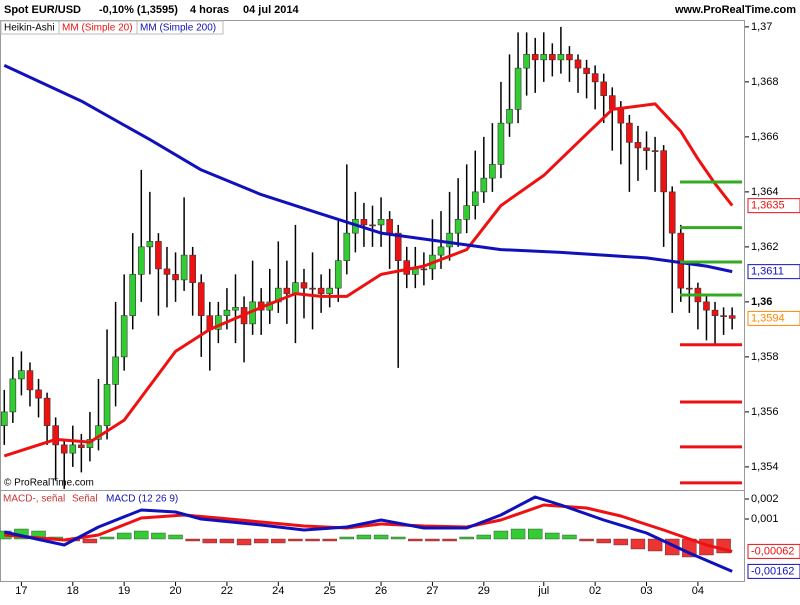 The height and width of the screenshot is (605, 800). I want to click on price-label: 1,3594, so click(768, 318).